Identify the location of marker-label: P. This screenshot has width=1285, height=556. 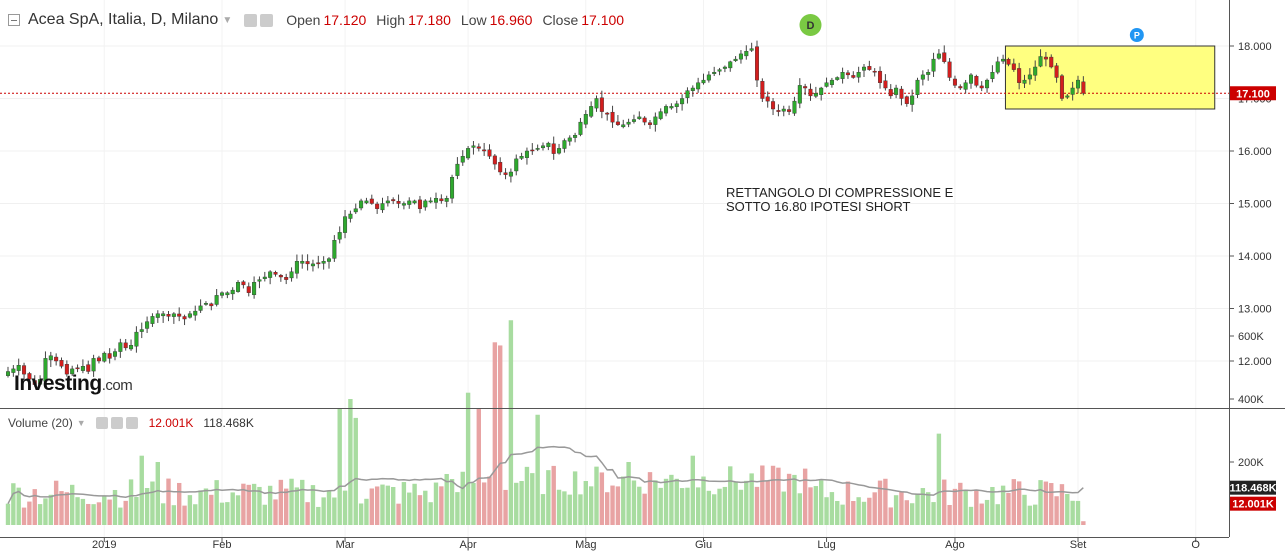
(1137, 36).